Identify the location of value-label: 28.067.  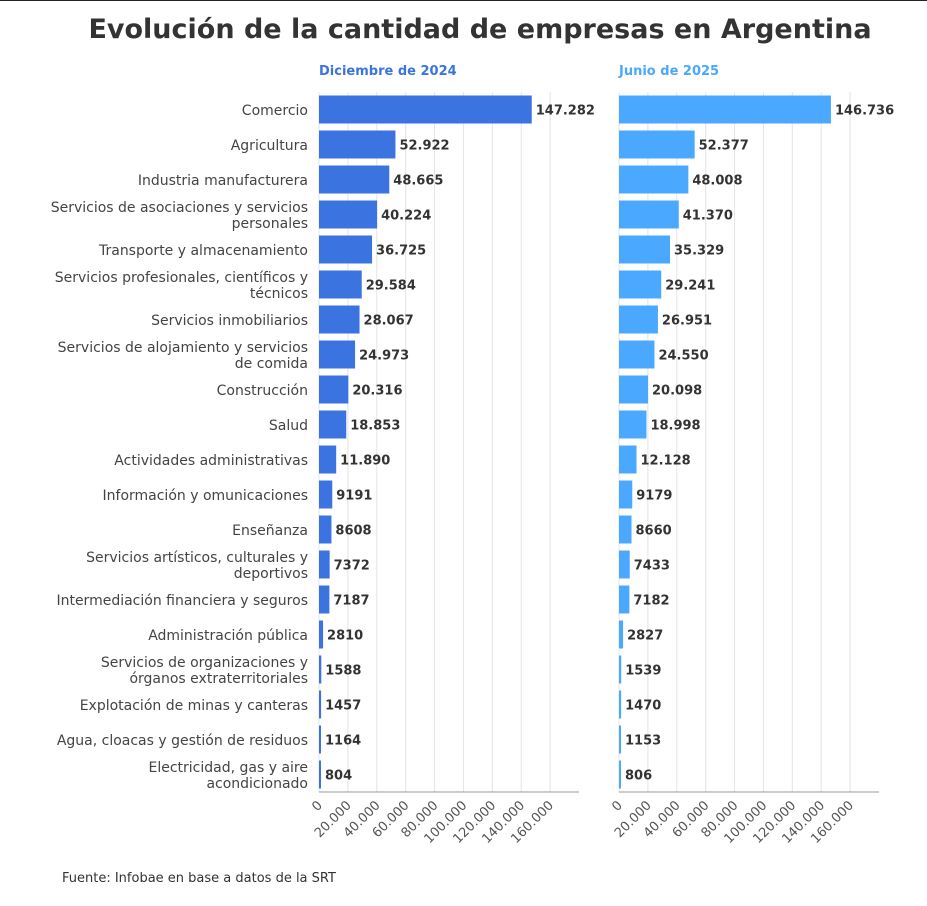
(389, 321).